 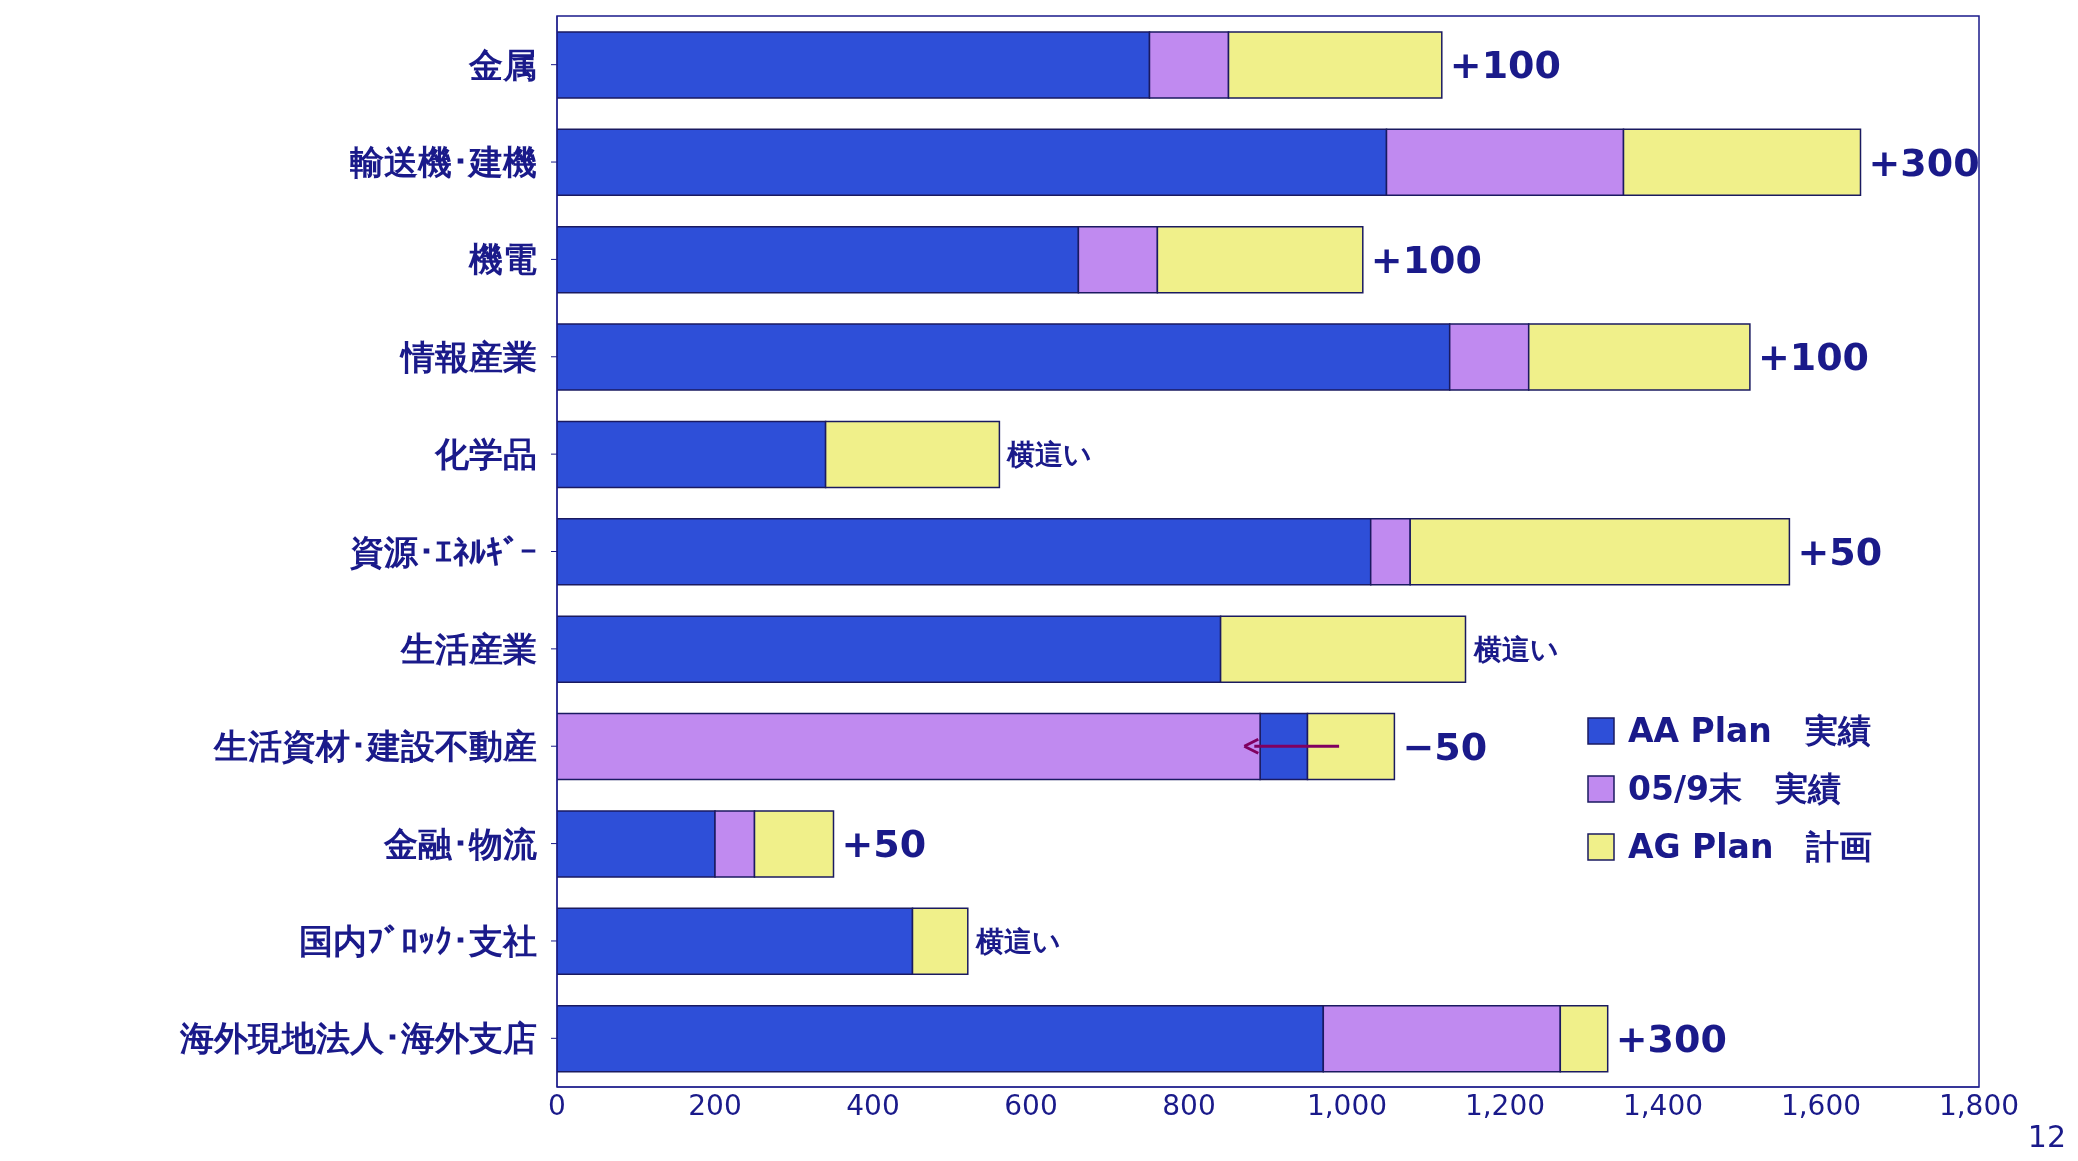 I want to click on x-tick-label: 600, so click(x=1031, y=1105).